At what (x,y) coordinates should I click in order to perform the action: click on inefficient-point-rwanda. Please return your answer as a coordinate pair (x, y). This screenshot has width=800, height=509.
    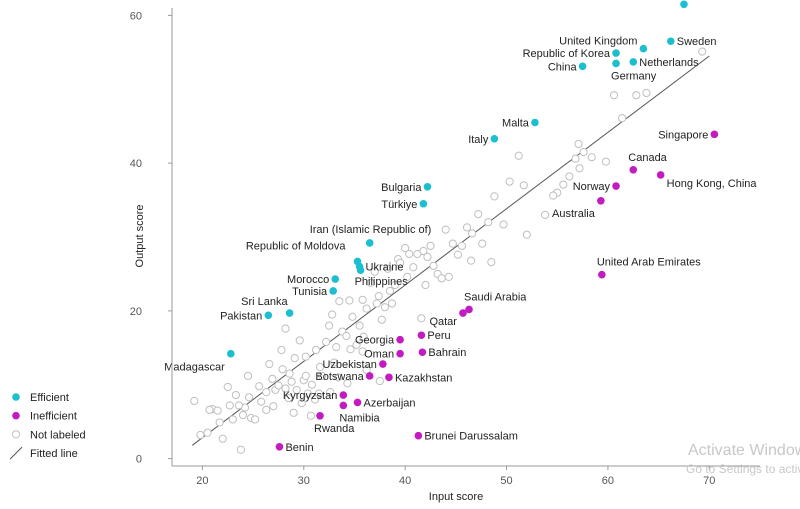
    Looking at the image, I should click on (320, 415).